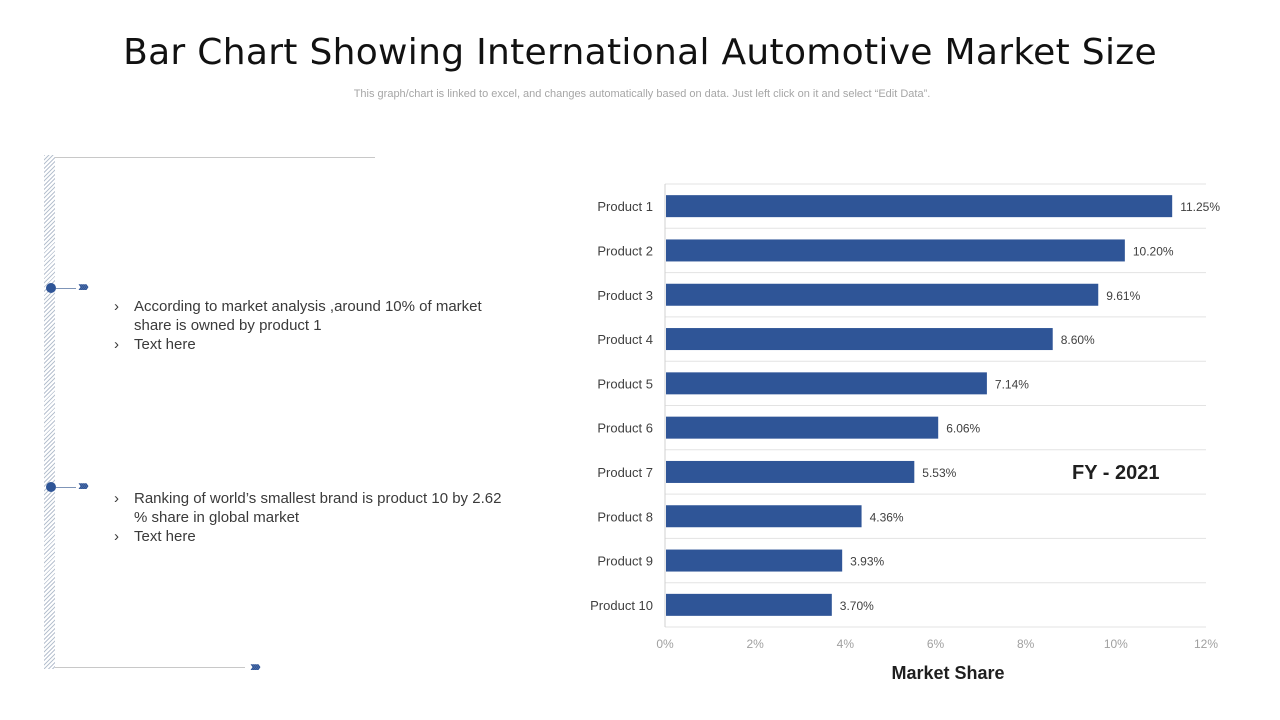  What do you see at coordinates (887, 517) in the screenshot?
I see `data-label: 4.36%` at bounding box center [887, 517].